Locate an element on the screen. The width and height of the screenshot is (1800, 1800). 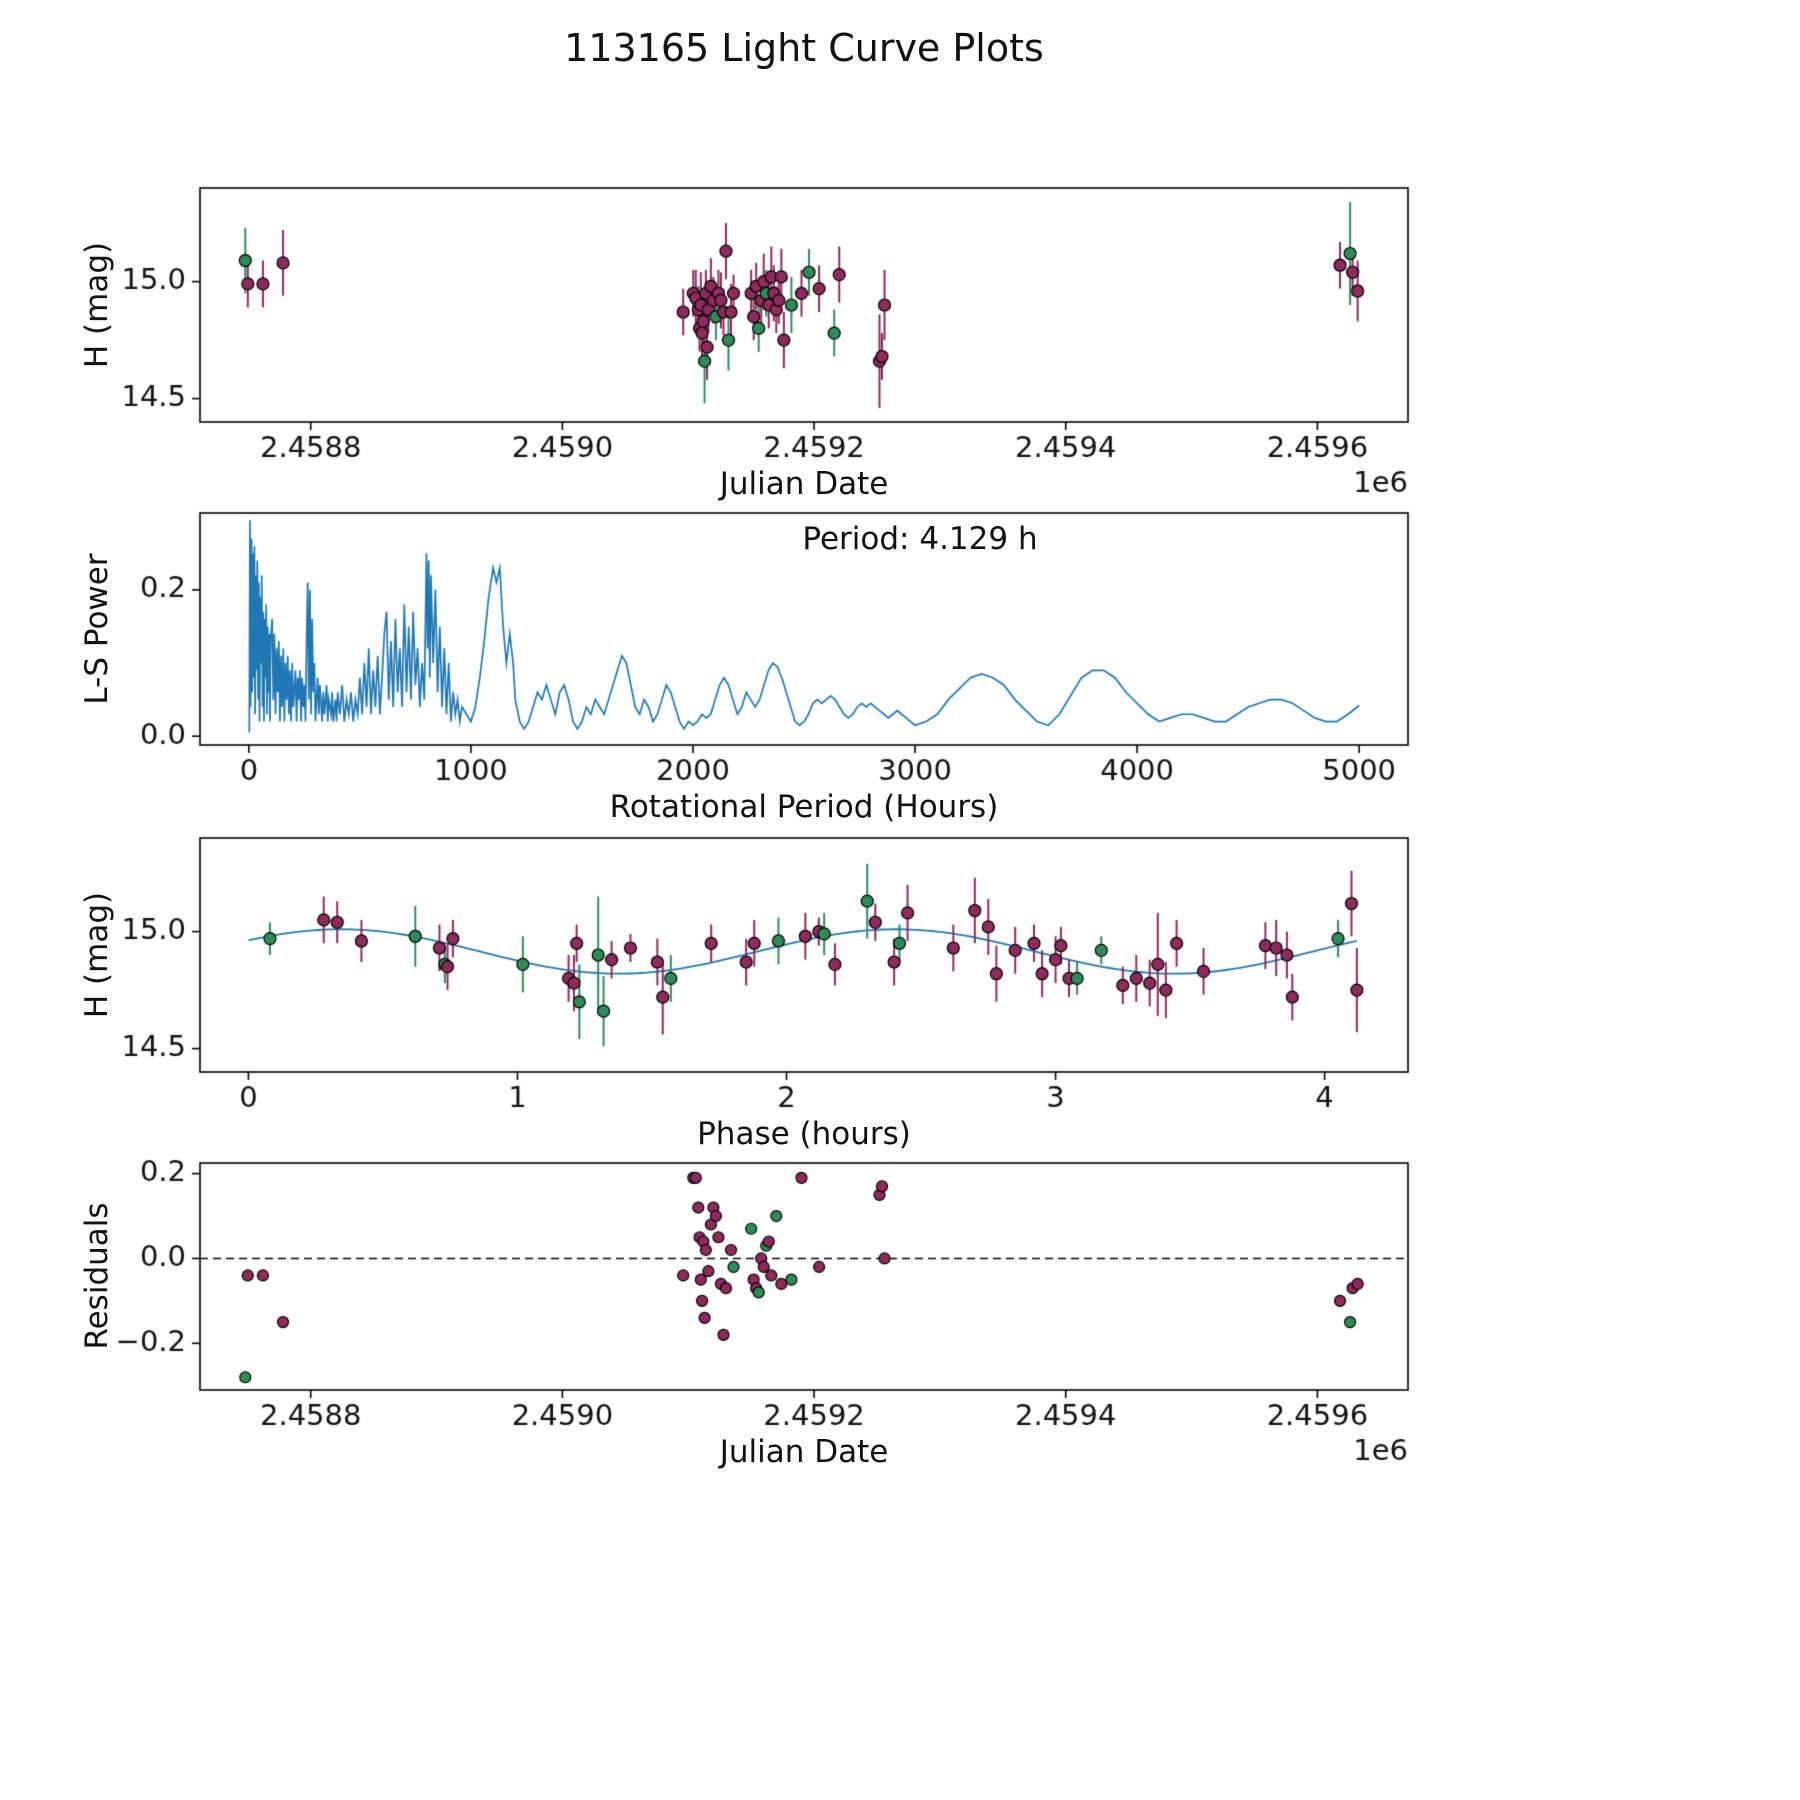
plot2-xlabel: Rotational Period (Hours) is located at coordinates (804, 807).